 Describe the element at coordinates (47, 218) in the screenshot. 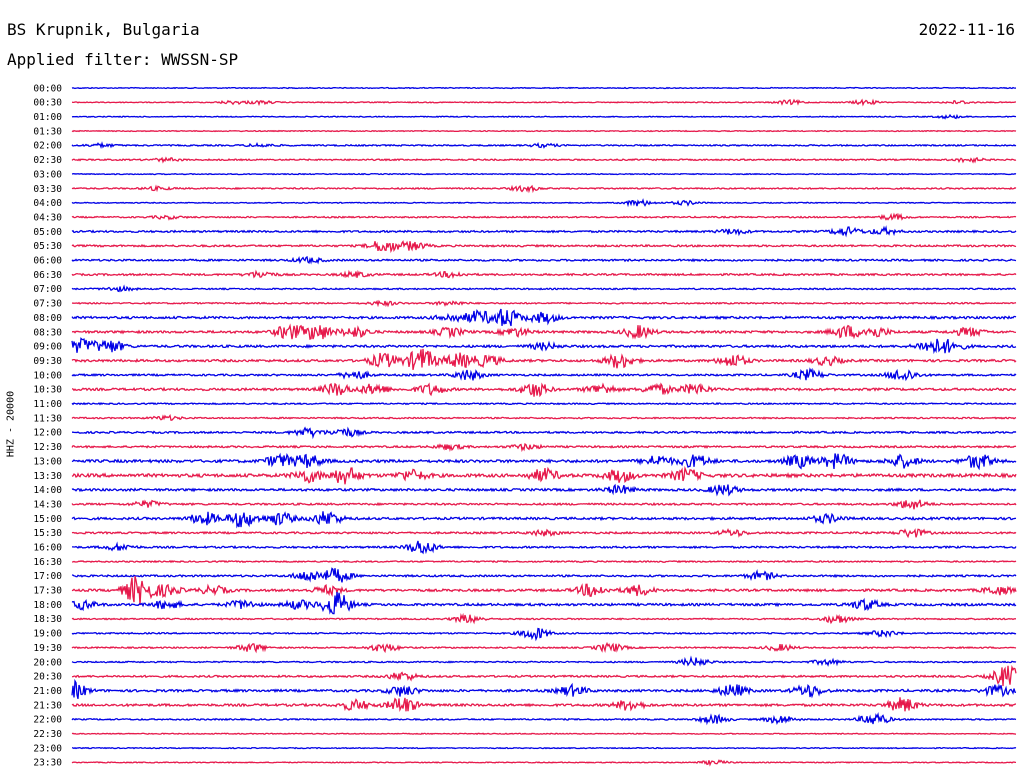

I see `time-tick-label: 04:30` at that location.